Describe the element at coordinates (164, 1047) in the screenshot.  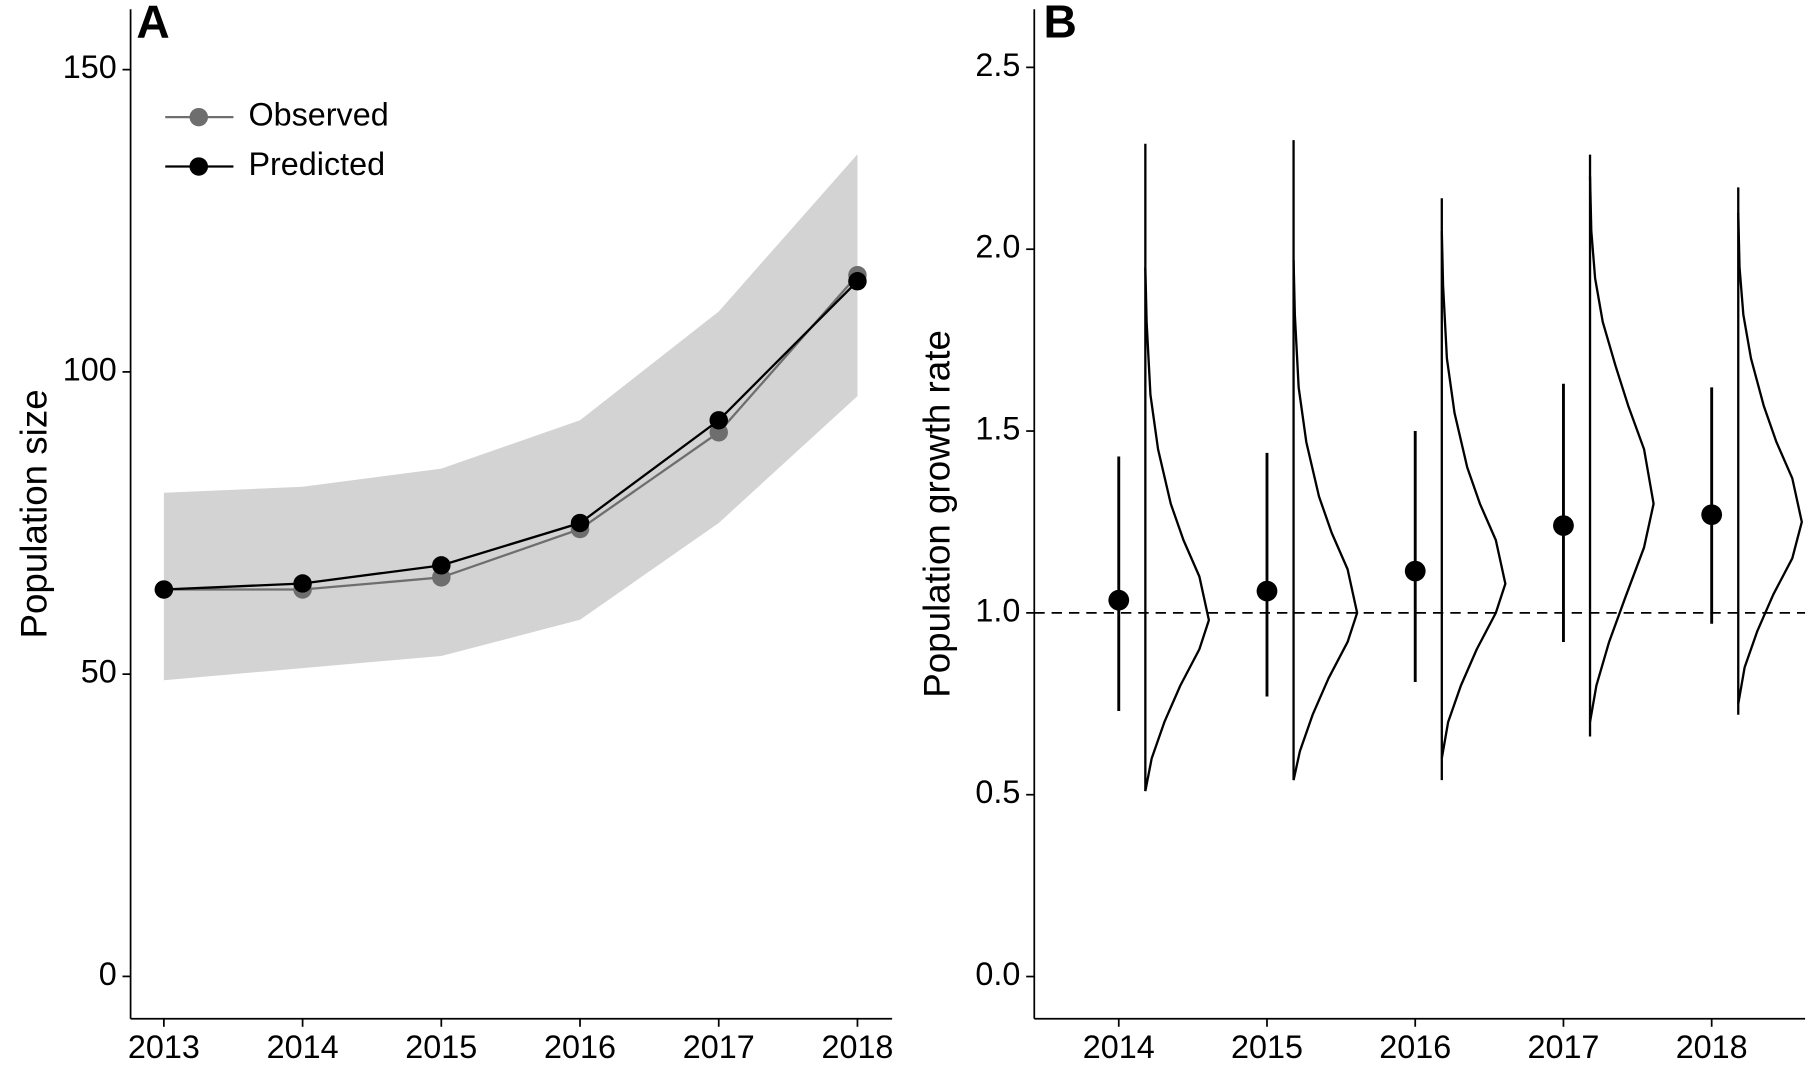
I see `x-tick-label: 2013` at that location.